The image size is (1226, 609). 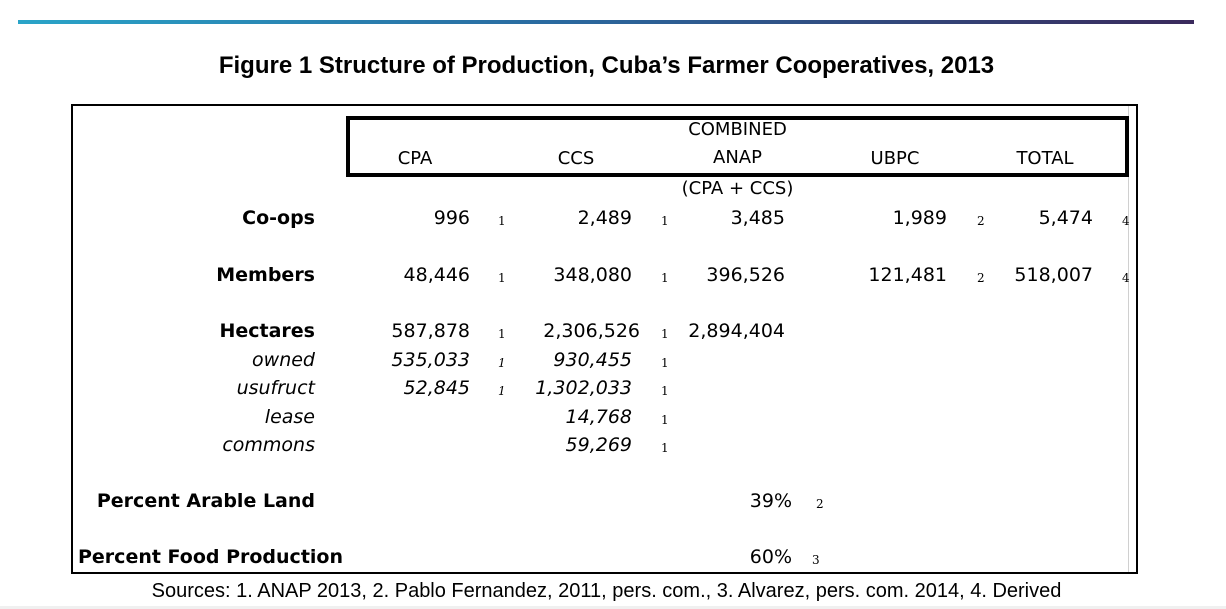 I want to click on row-label-food: Percent Food Production, so click(x=210, y=557).